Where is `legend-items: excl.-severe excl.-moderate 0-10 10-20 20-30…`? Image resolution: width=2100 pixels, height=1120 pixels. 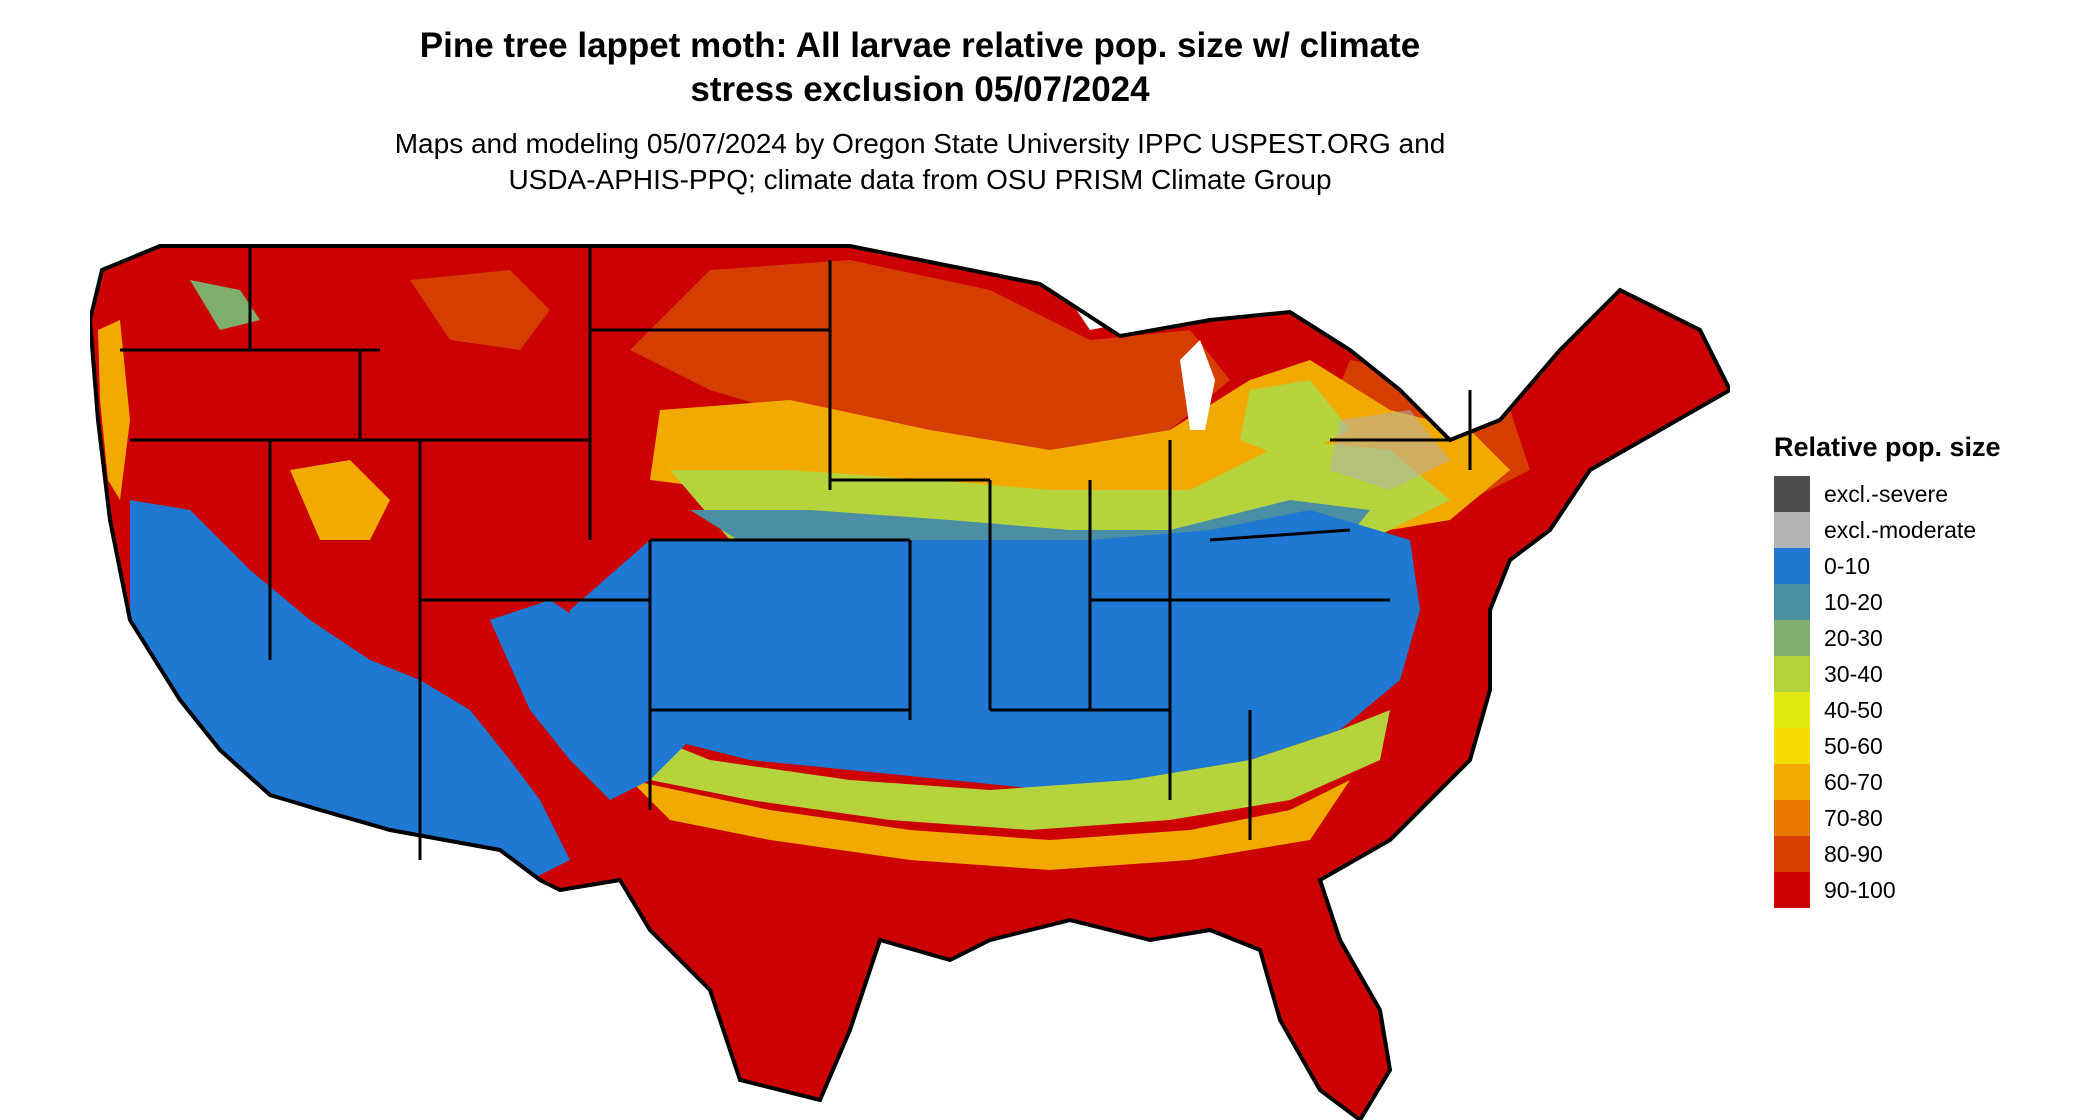
legend-items: excl.-severe excl.-moderate 0-10 10-20 20-30… is located at coordinates (1924, 692).